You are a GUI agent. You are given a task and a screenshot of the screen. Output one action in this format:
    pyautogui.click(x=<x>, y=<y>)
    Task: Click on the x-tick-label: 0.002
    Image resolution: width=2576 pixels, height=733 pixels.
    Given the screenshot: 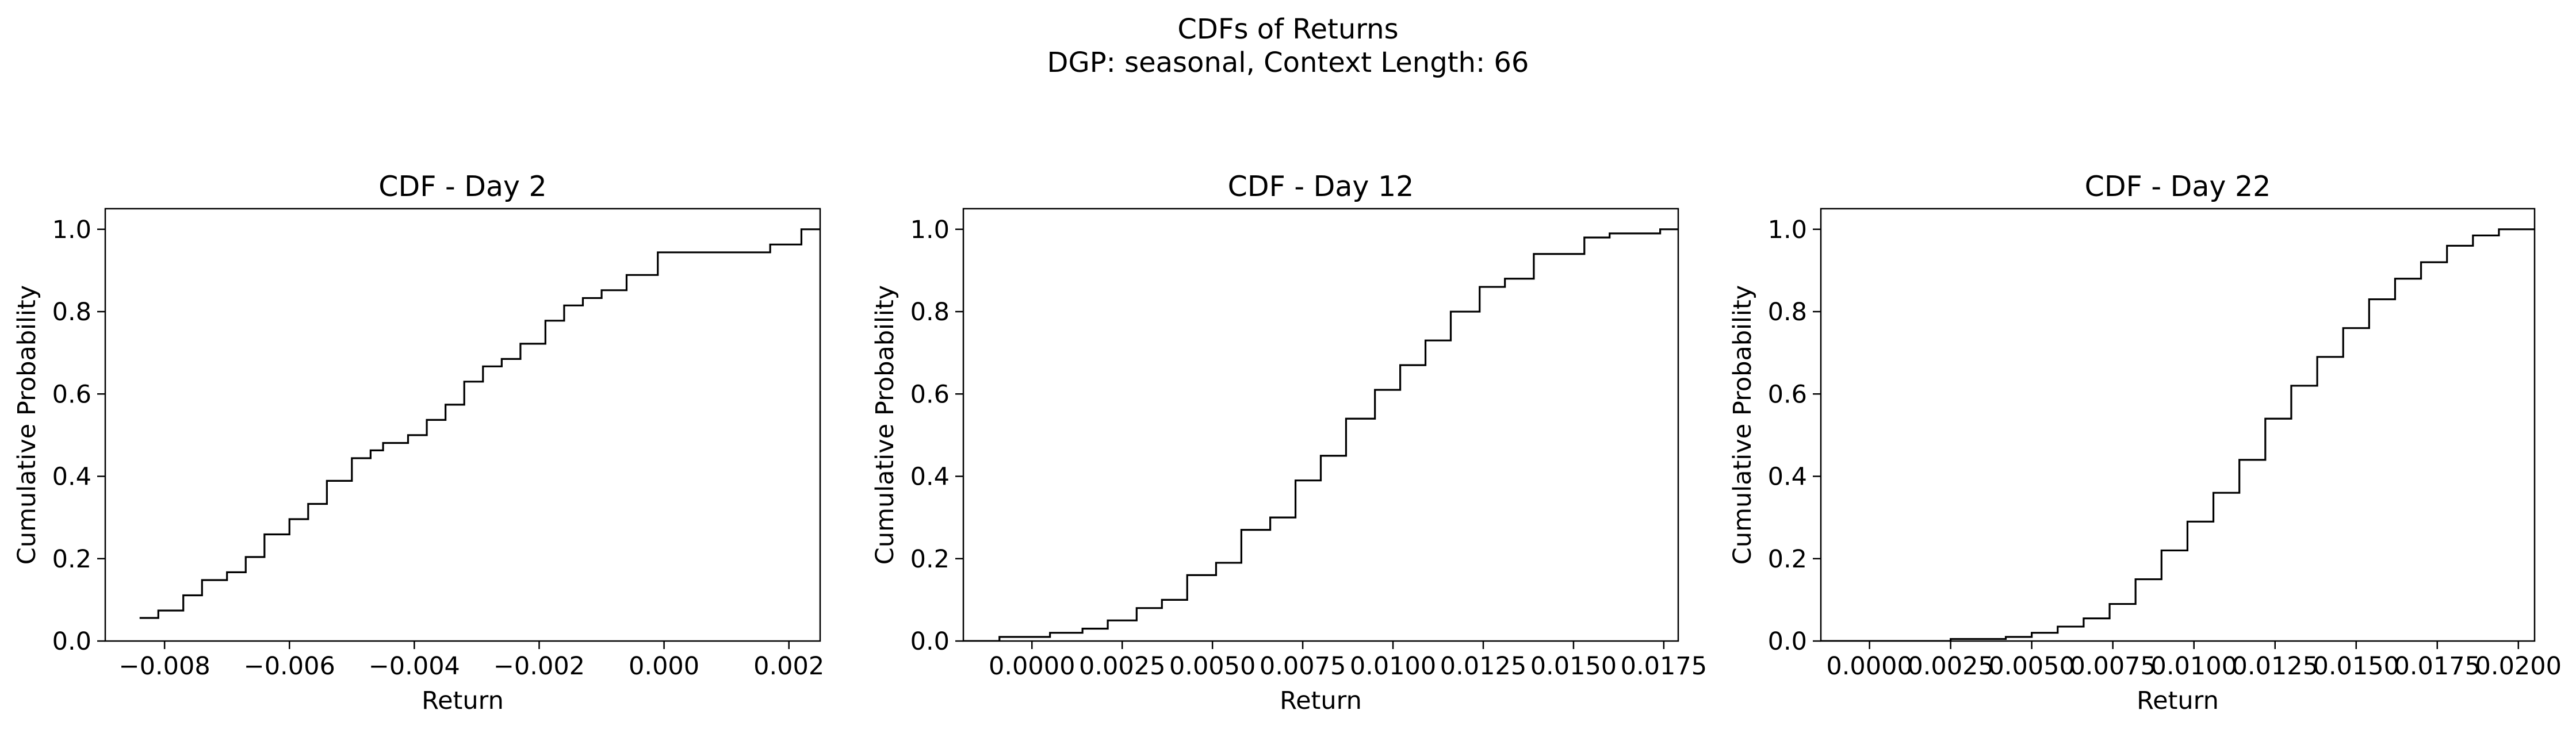 What is the action you would take?
    pyautogui.click(x=788, y=667)
    